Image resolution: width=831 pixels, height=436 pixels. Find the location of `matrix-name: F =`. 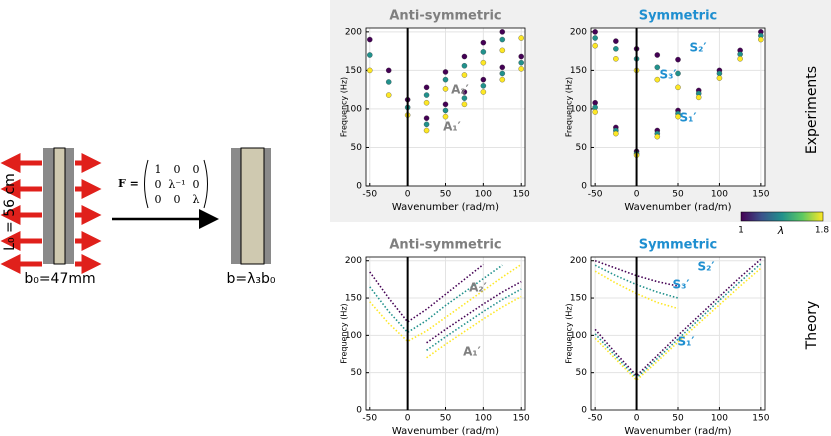

matrix-name: F = is located at coordinates (128, 183).